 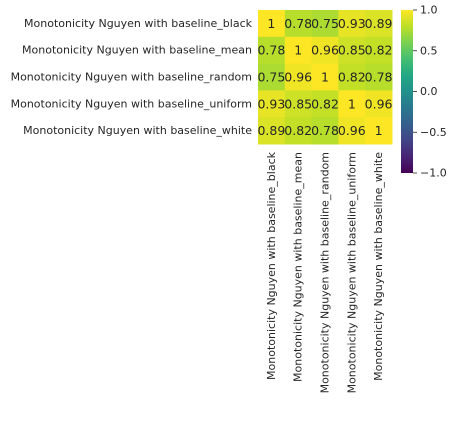 I want to click on colorbar-ticks: 1.0 0.5 0.0 −0.5 −1.0, so click(x=430, y=92).